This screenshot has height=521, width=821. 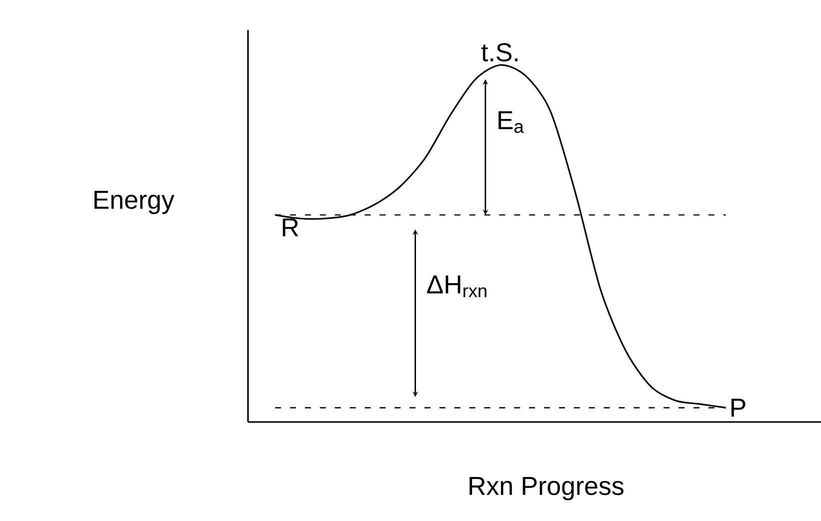 What do you see at coordinates (499, 52) in the screenshot?
I see `text: t.S.` at bounding box center [499, 52].